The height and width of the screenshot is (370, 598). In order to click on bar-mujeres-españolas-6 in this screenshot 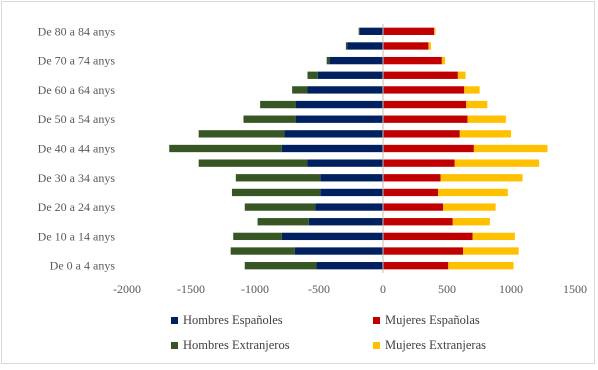, I will do `click(412, 178)`.